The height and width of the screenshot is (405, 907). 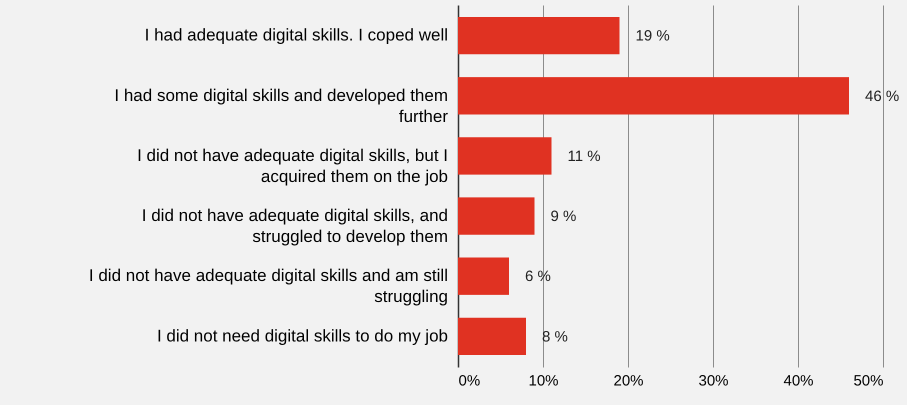 What do you see at coordinates (584, 156) in the screenshot?
I see `data-label: 11 %` at bounding box center [584, 156].